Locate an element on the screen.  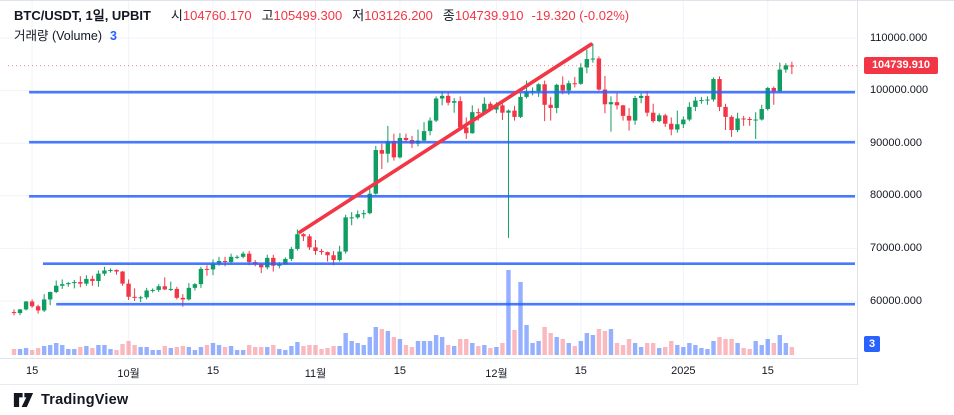
price-axis-label: 60000.000 is located at coordinates (896, 300).